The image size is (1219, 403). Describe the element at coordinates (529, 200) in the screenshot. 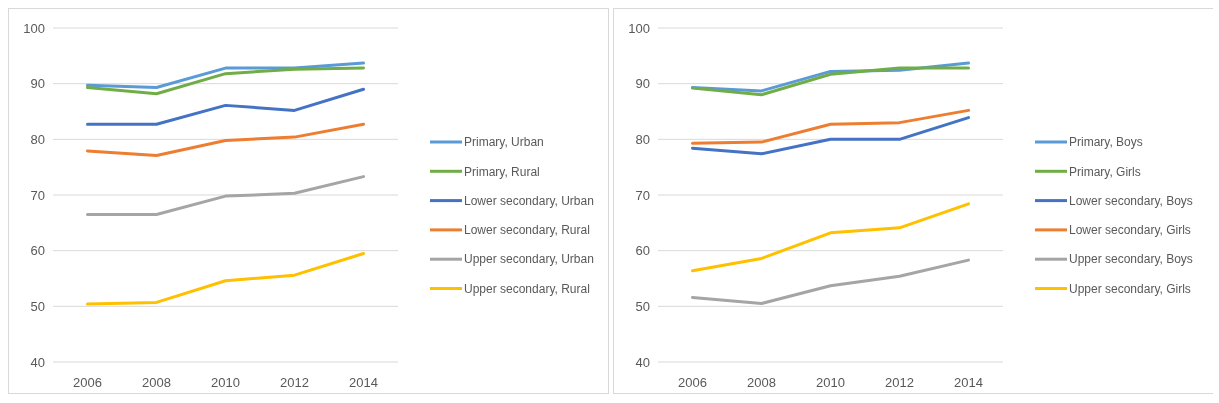

I see `legend-label: Lower secondary, Urban` at that location.